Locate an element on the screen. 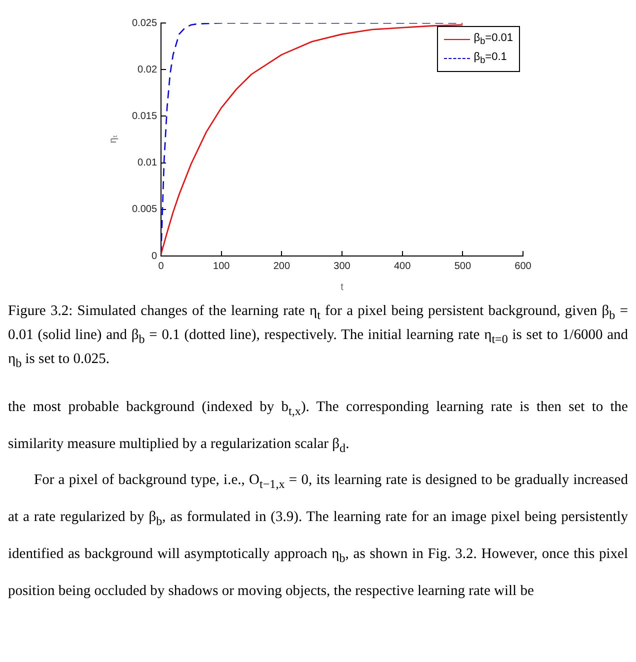 This screenshot has height=662, width=636. x-tick-label: 600 is located at coordinates (523, 266).